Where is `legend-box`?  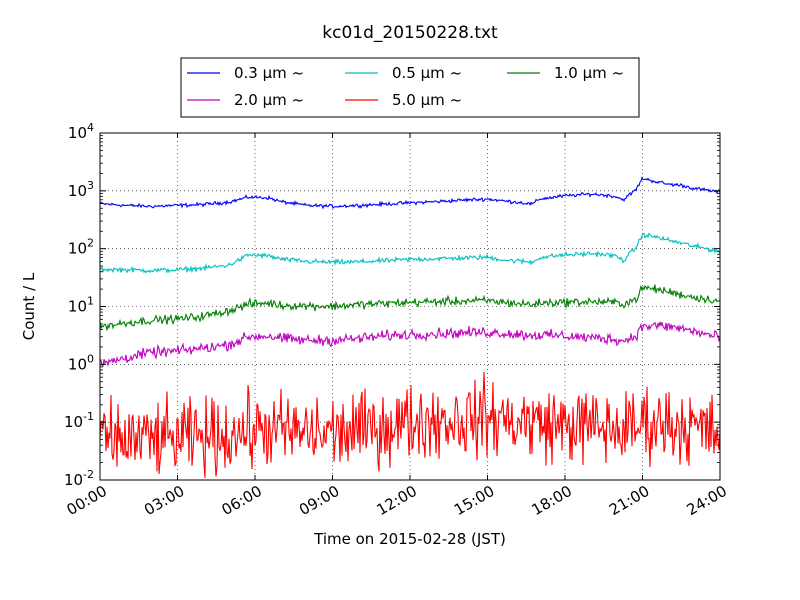 legend-box is located at coordinates (410, 87).